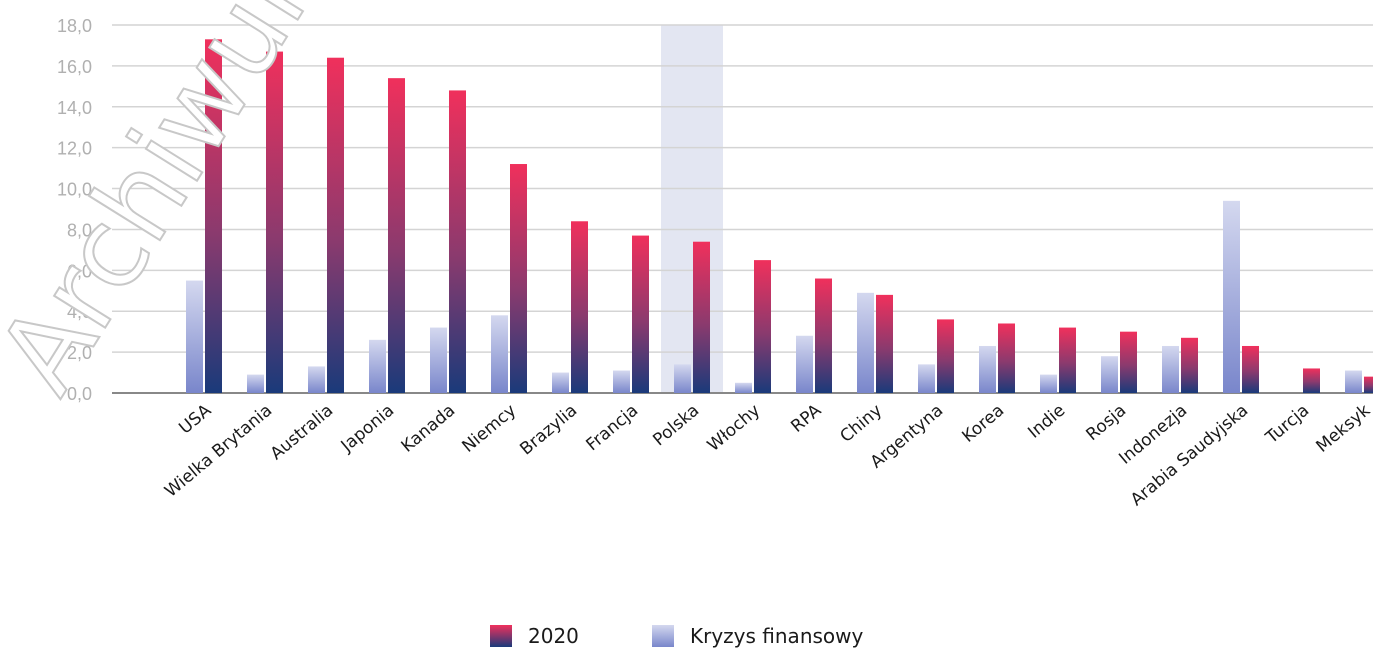 This screenshot has width=1373, height=652. I want to click on x-category-label: Rosja, so click(1107, 423).